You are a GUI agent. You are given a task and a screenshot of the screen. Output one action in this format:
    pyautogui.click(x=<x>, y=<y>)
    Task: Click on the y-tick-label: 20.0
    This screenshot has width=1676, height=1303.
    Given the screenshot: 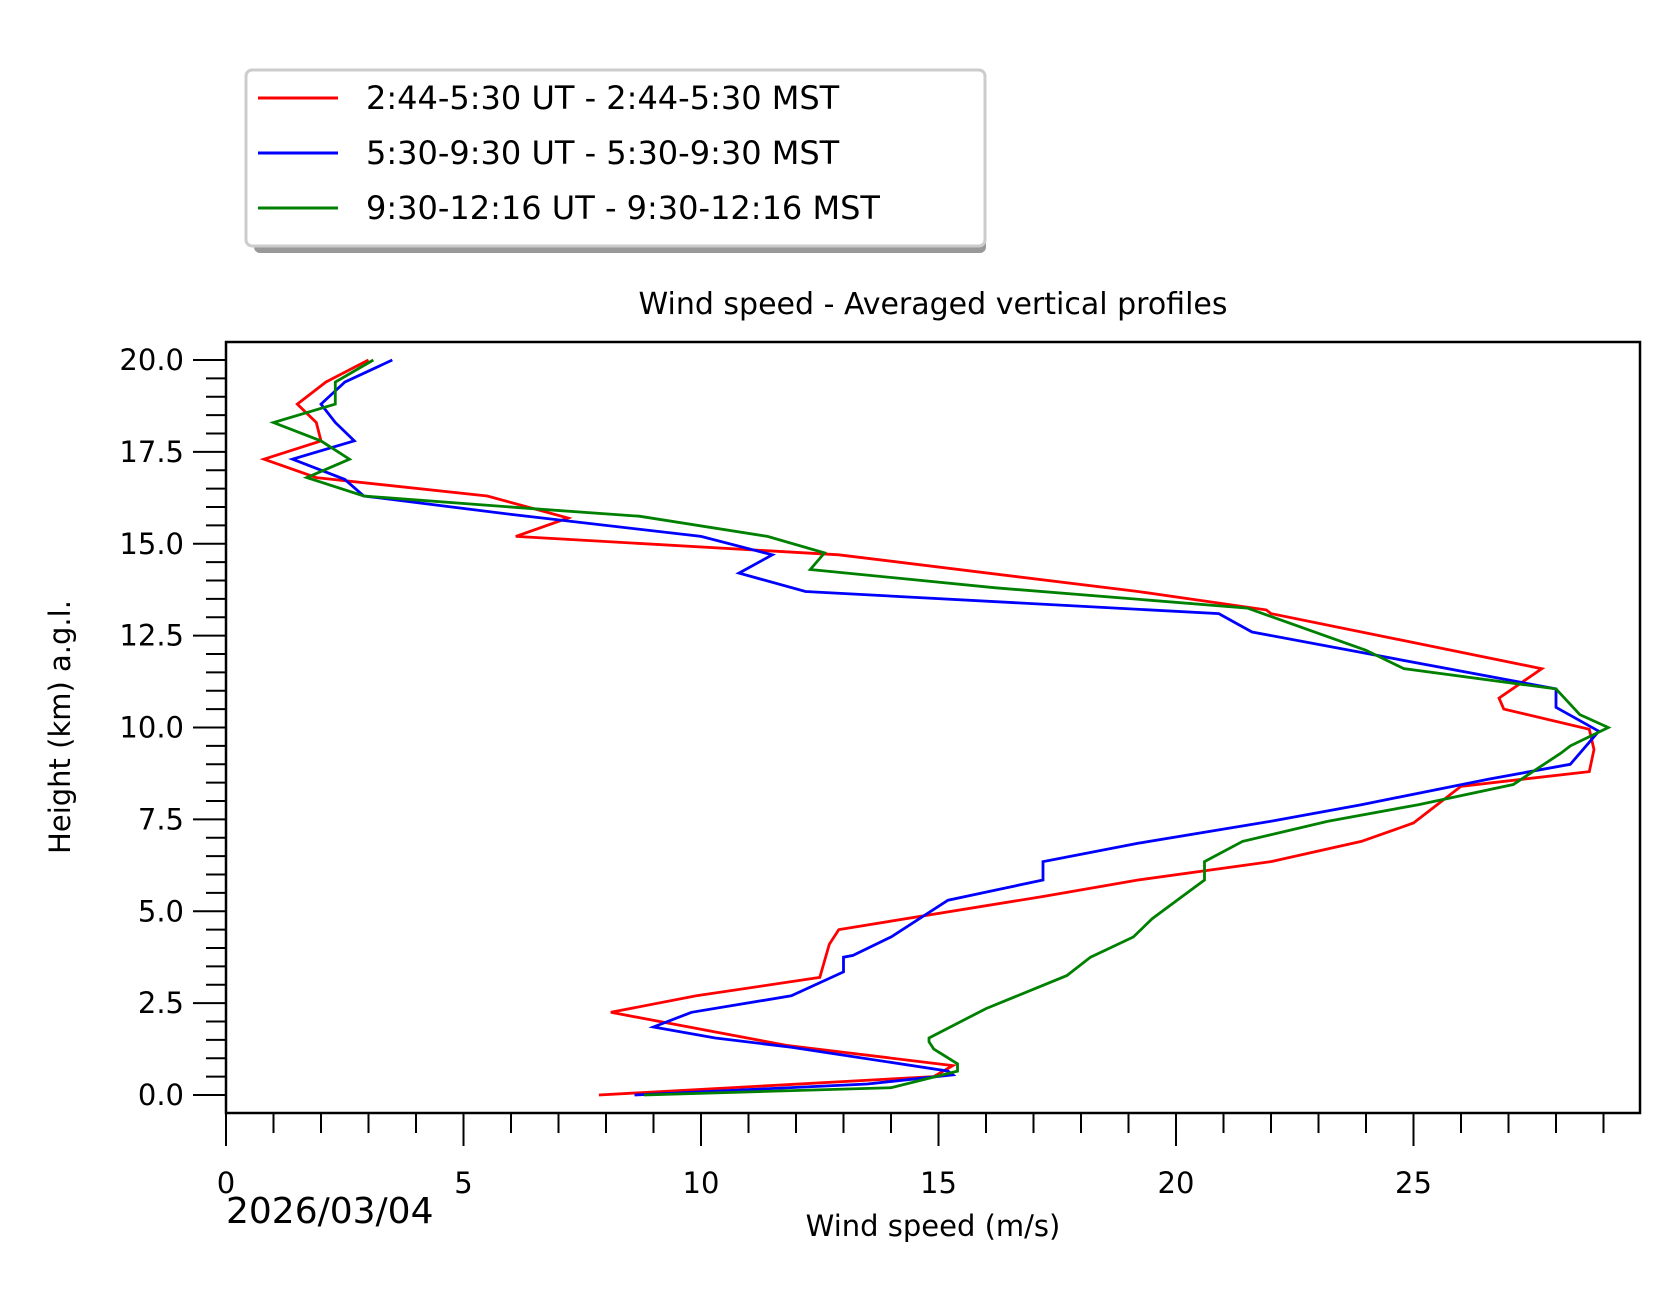 What is the action you would take?
    pyautogui.click(x=151, y=360)
    